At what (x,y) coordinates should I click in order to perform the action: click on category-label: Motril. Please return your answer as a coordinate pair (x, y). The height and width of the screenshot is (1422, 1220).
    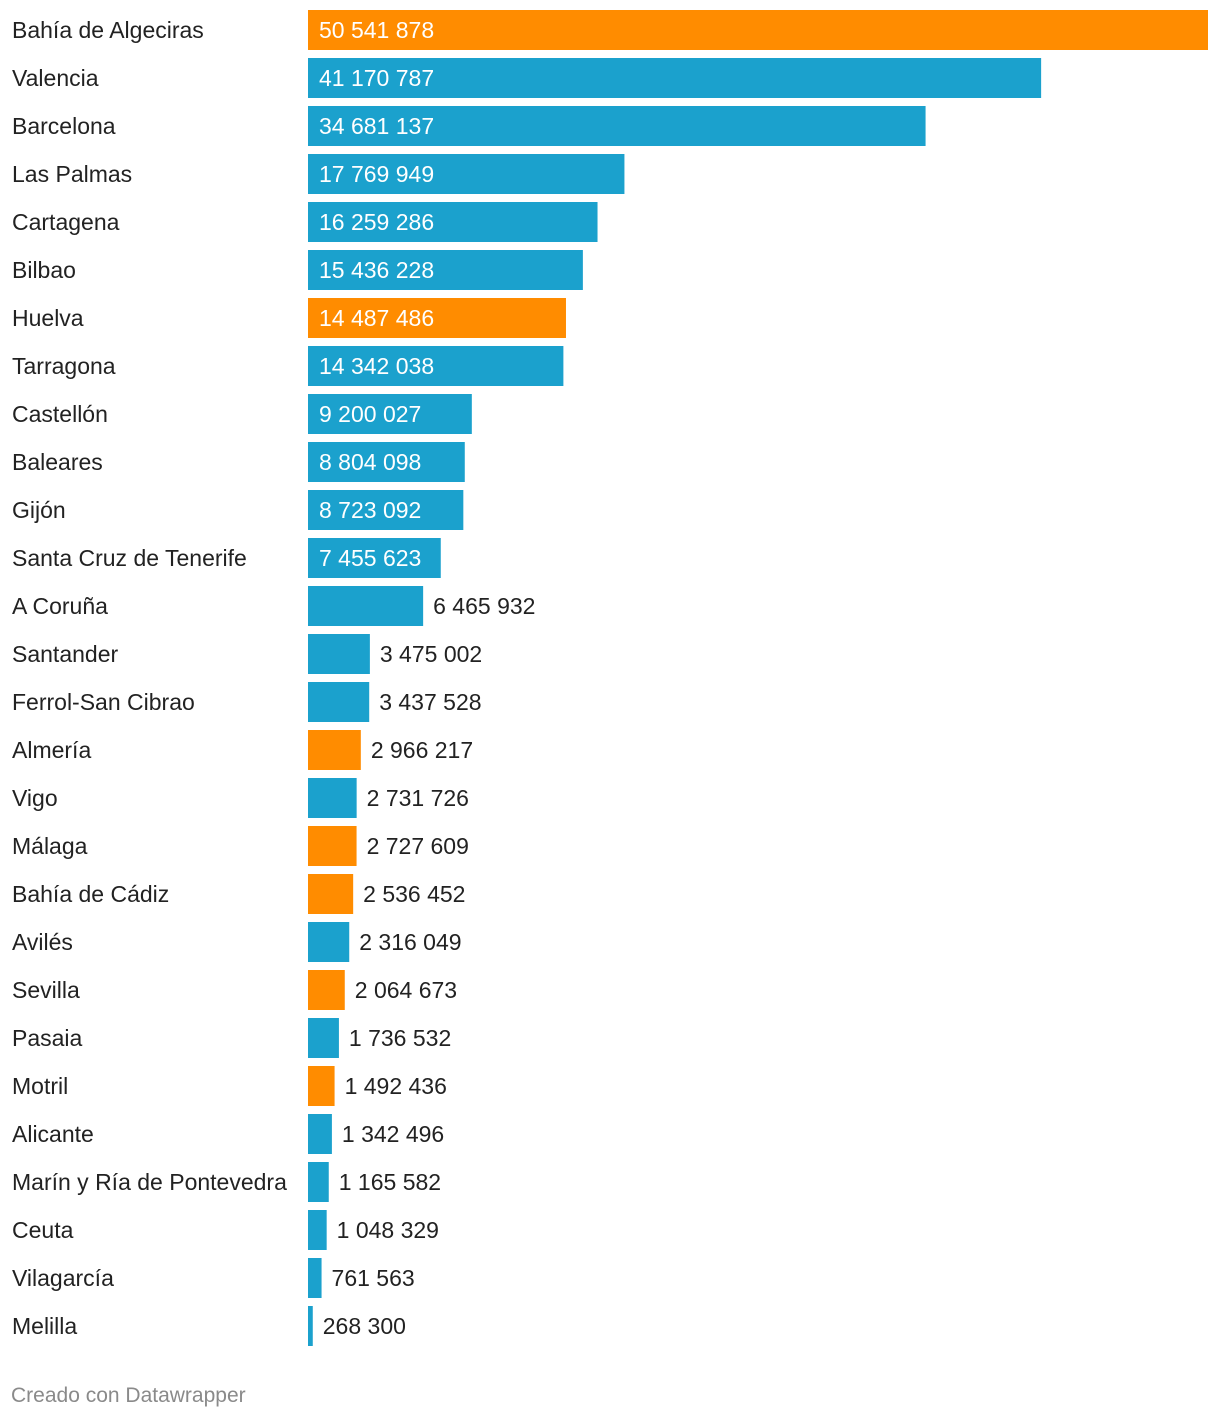
    Looking at the image, I should click on (40, 1086).